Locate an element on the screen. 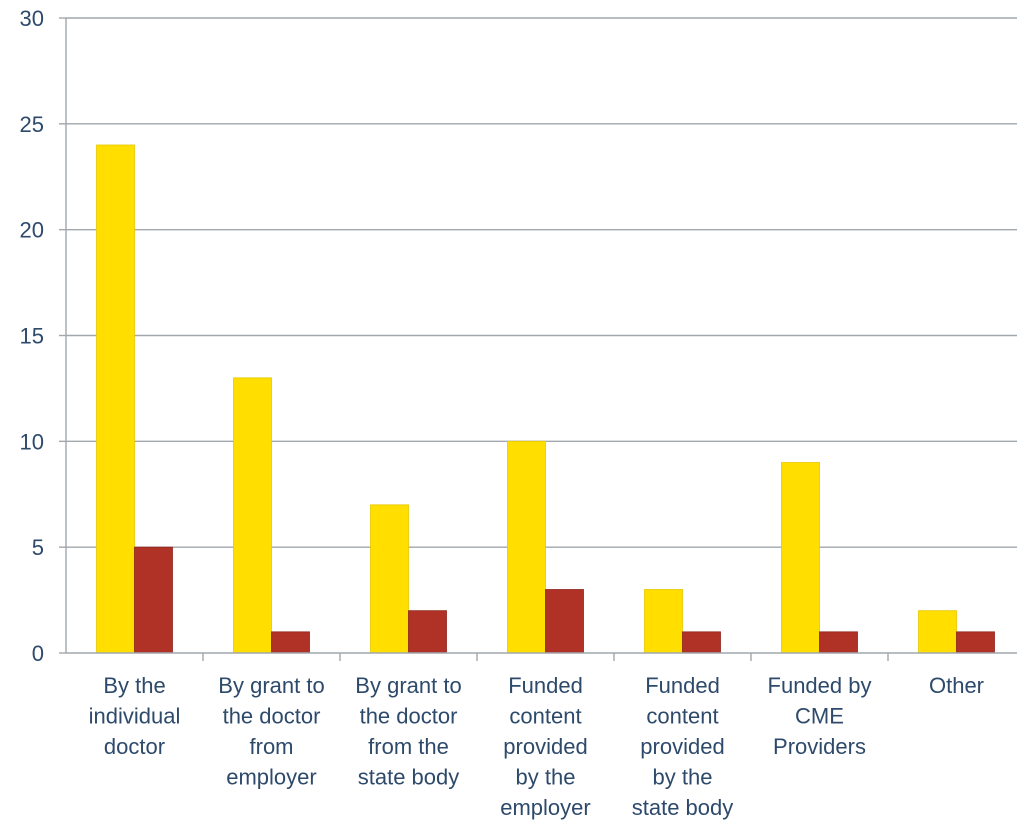 The image size is (1017, 822). x-category-label: Other is located at coordinates (956, 685).